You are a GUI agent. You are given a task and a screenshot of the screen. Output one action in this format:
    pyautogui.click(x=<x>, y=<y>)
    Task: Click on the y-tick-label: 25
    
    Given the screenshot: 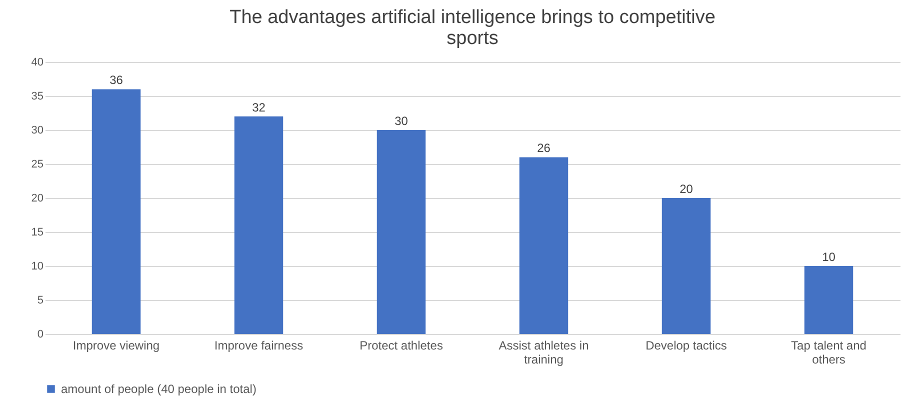 What is the action you would take?
    pyautogui.click(x=37, y=164)
    